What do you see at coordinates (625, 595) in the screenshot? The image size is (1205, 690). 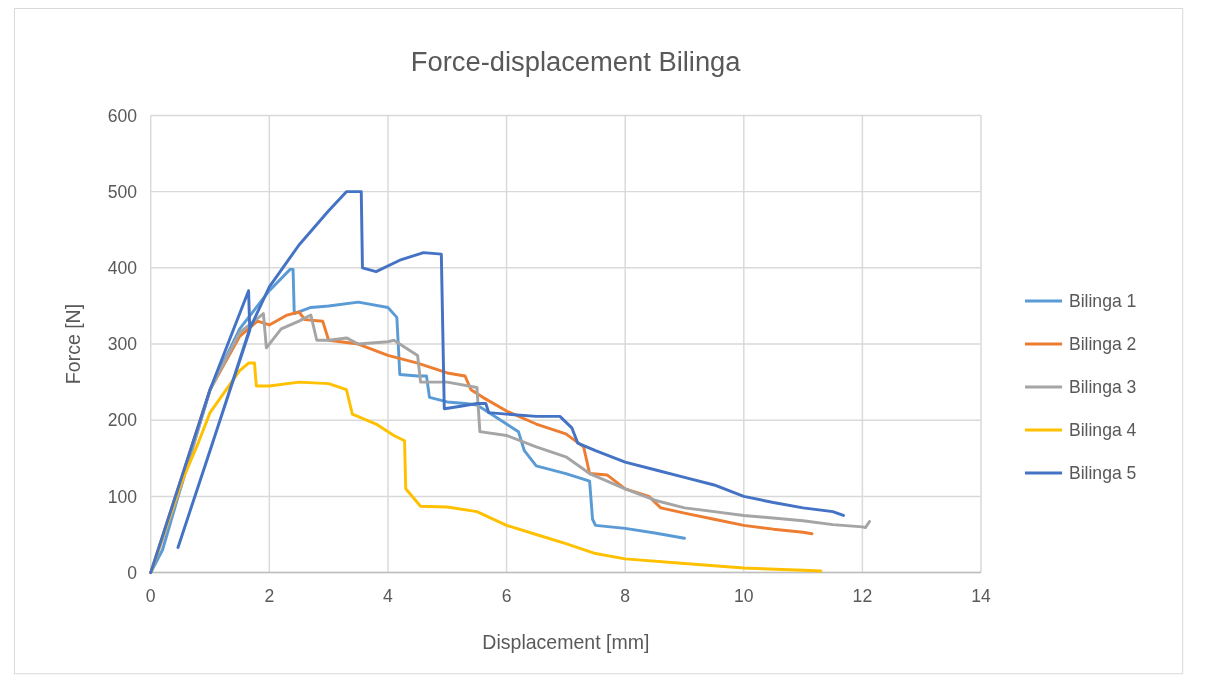 I see `x-tick-label: 8` at bounding box center [625, 595].